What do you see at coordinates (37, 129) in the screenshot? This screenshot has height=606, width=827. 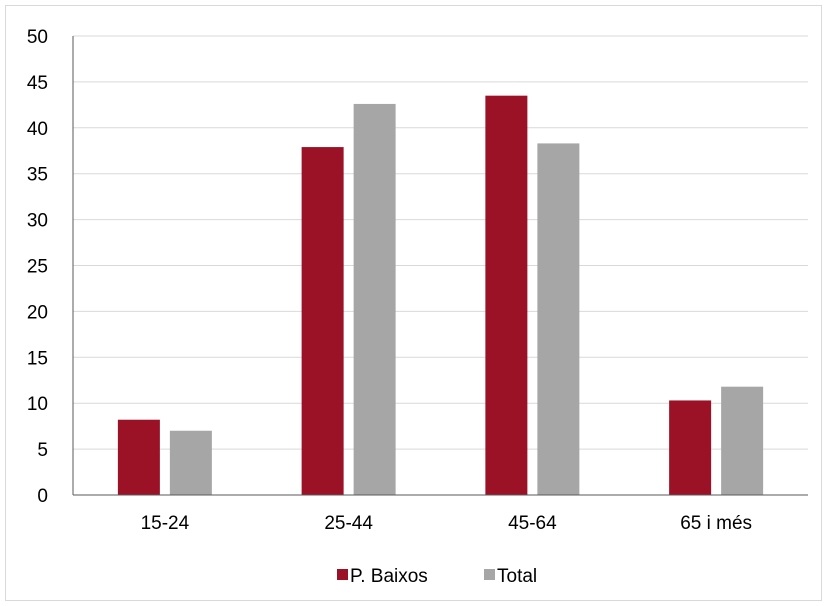 I see `y-tick-label: 40` at bounding box center [37, 129].